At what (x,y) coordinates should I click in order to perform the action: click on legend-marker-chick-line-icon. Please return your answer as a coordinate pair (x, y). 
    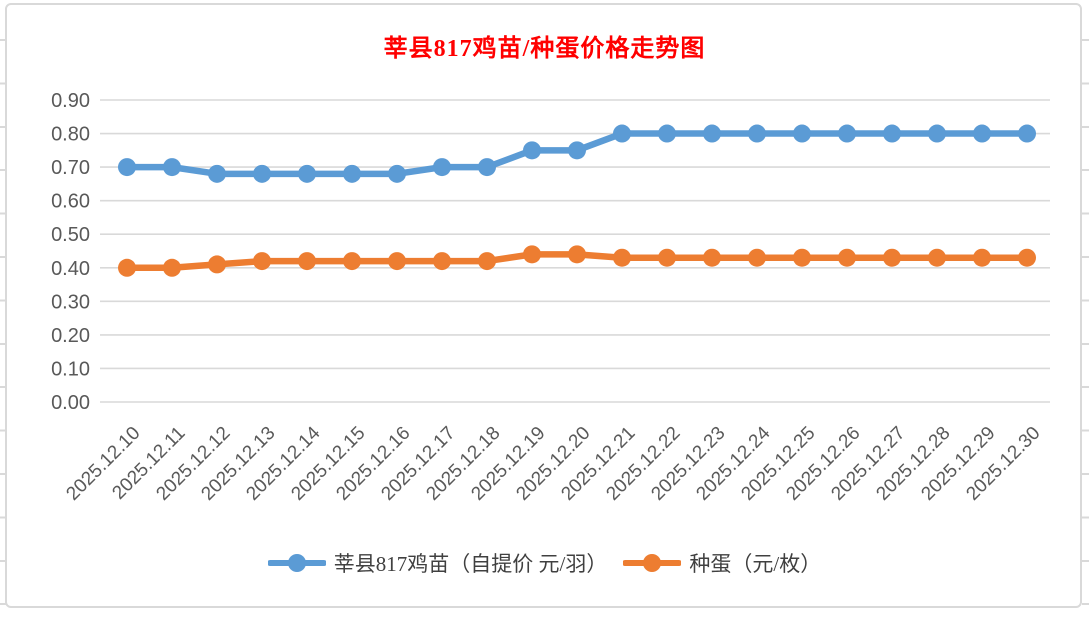
    Looking at the image, I should click on (296, 563).